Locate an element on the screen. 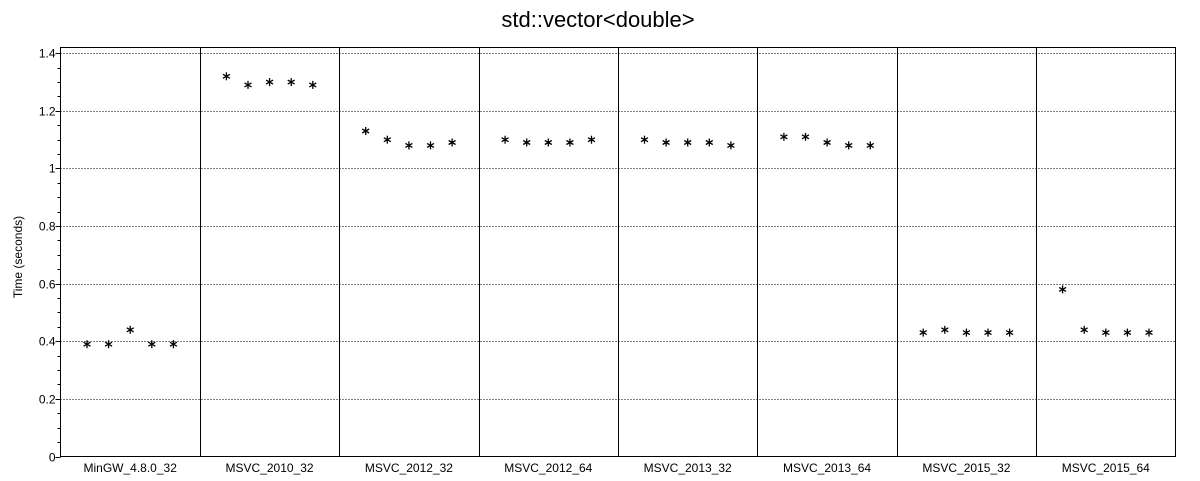 Image resolution: width=1200 pixels, height=481 pixels. x-category-label: MSVC_2010_32 is located at coordinates (270, 468).